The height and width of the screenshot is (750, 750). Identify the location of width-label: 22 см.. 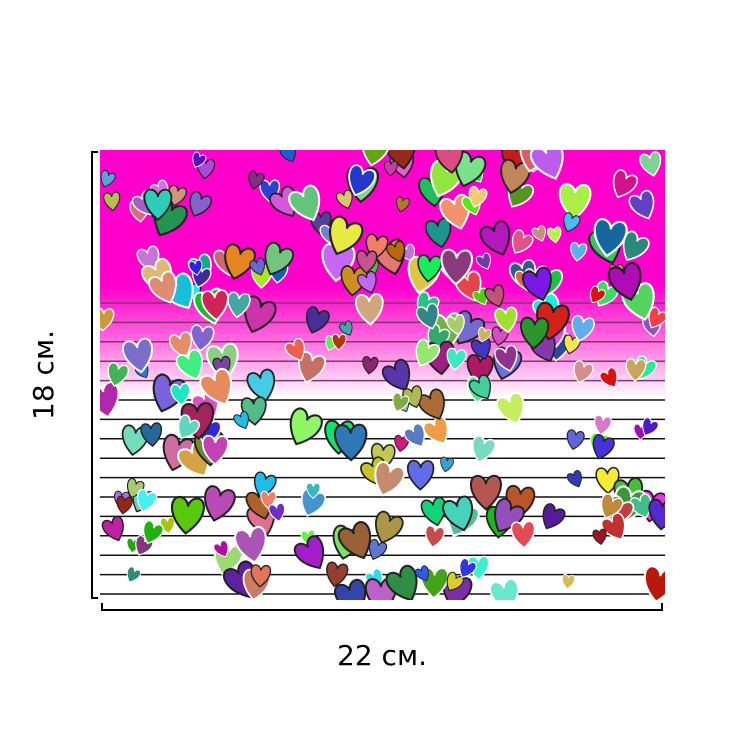
(382, 655).